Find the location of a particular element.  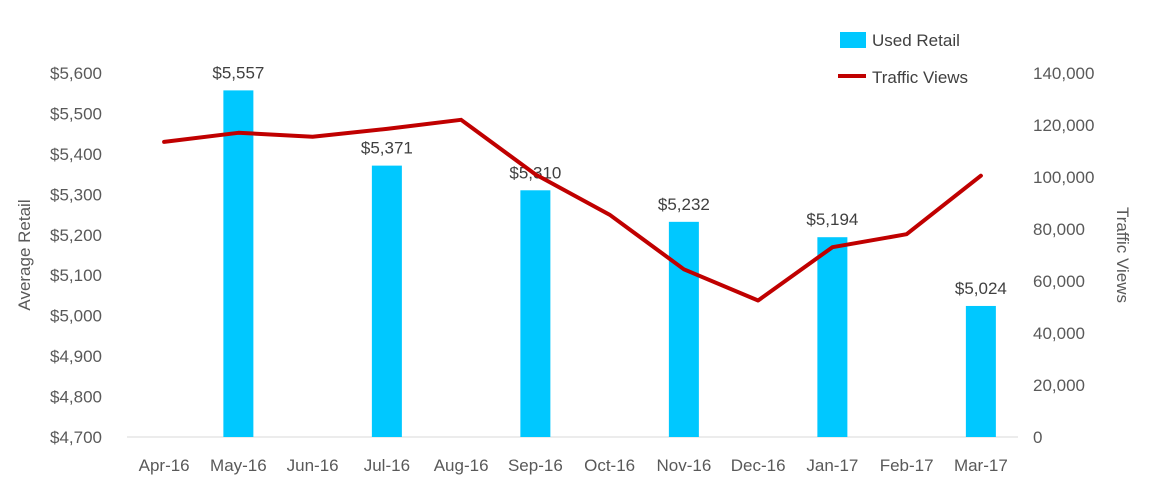

x-tick-label: Sep-16 is located at coordinates (535, 465).